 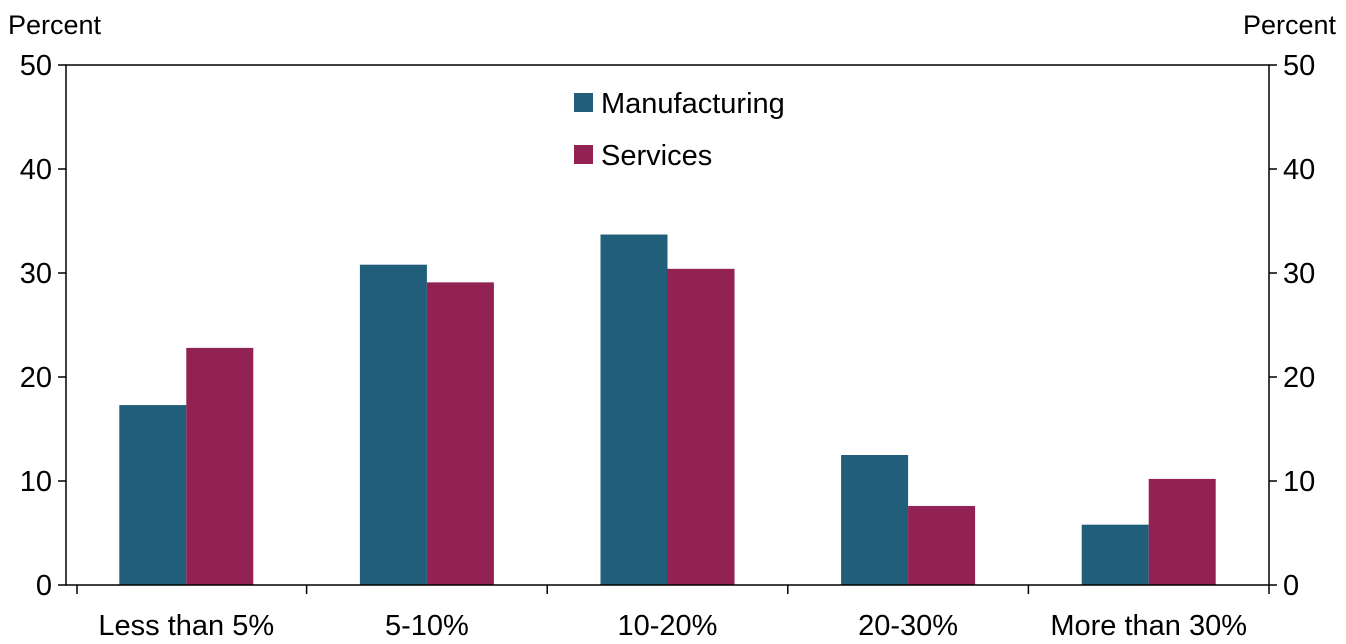 What do you see at coordinates (693, 104) in the screenshot?
I see `legend-label-manufacturing: Manufacturing` at bounding box center [693, 104].